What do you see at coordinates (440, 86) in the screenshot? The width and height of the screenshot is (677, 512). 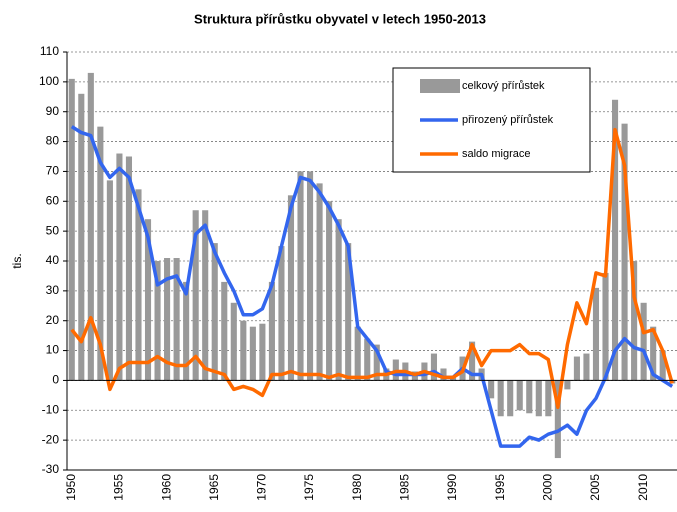 I see `legend-swatch` at bounding box center [440, 86].